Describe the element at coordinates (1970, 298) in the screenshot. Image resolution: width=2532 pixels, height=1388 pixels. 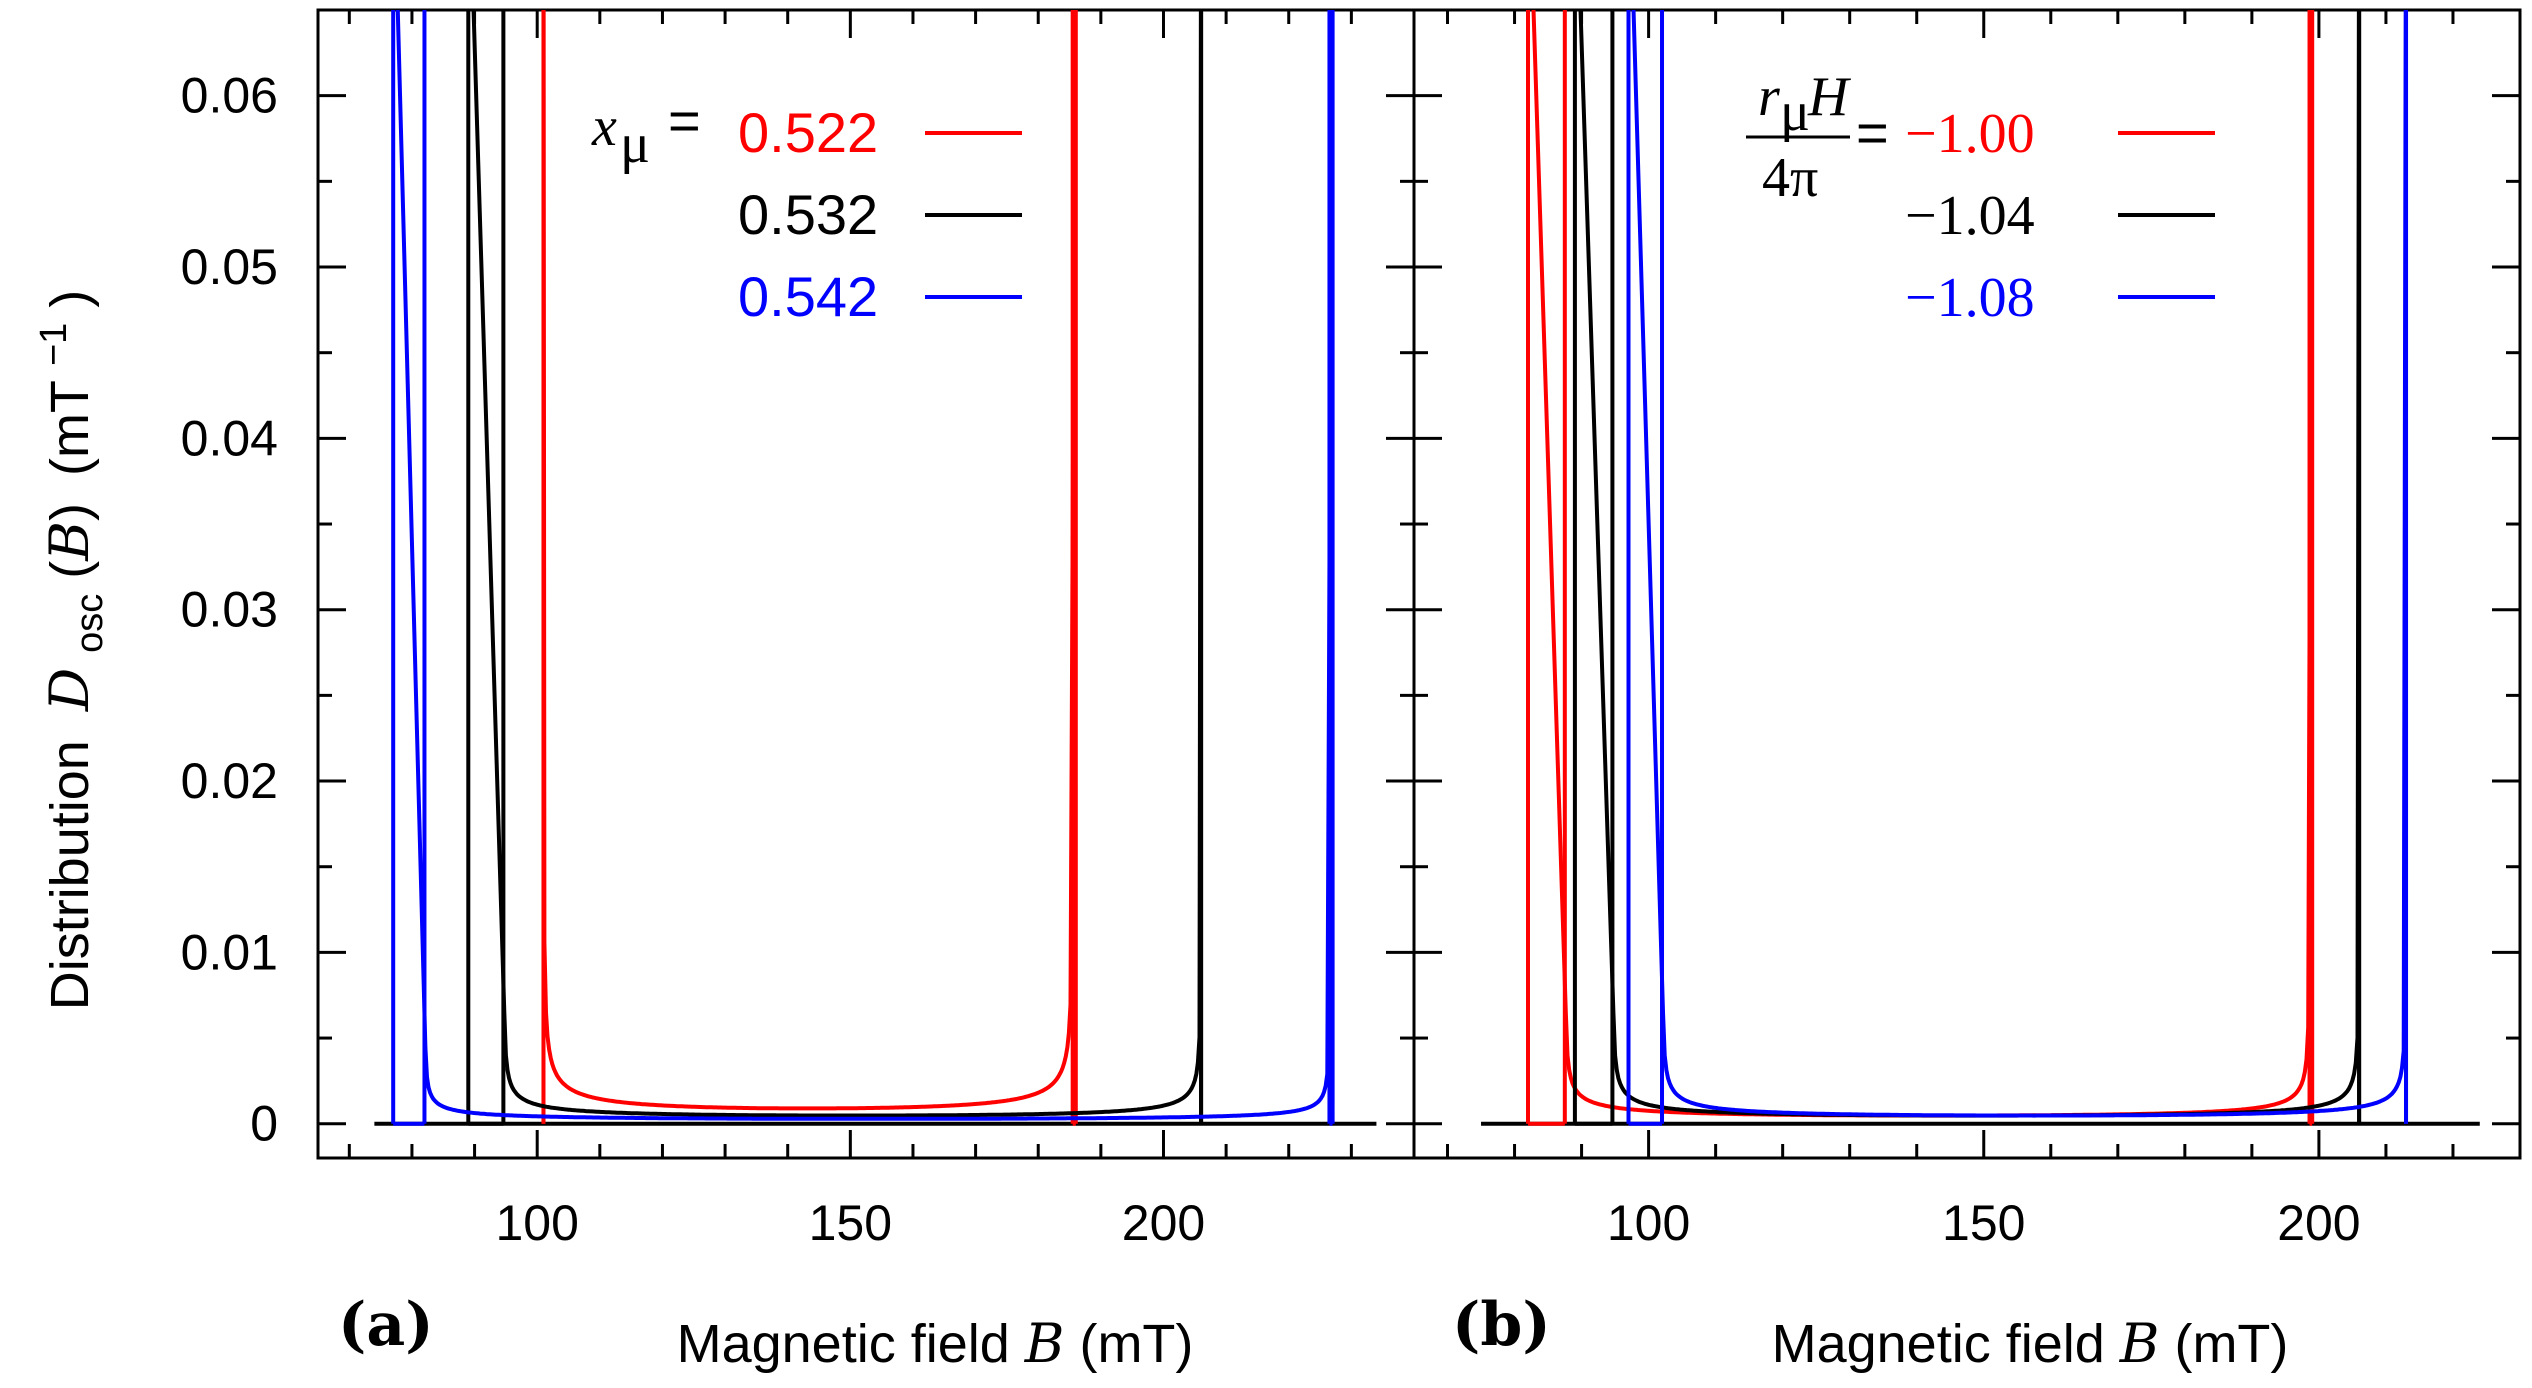
I see `legend-b-label-3: −1.08` at that location.